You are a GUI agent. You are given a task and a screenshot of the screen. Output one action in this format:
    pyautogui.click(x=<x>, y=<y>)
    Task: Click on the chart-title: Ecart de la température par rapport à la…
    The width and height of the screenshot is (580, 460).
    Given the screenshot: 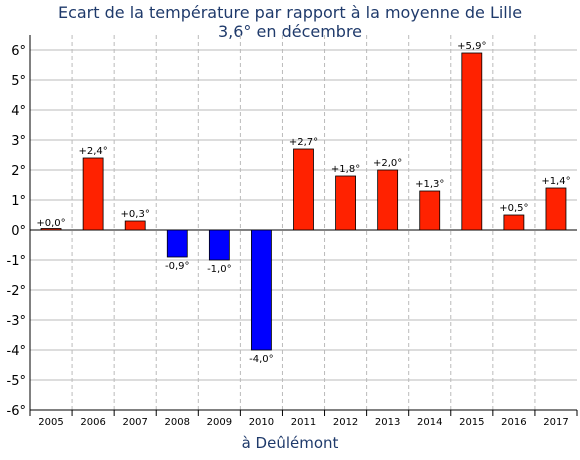 What is the action you would take?
    pyautogui.click(x=290, y=12)
    